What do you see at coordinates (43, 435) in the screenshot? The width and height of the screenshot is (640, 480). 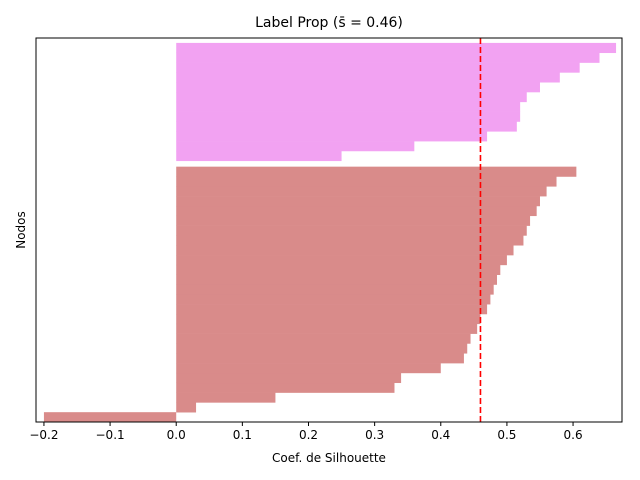 I see `x-tick-label: −0.2` at bounding box center [43, 435].